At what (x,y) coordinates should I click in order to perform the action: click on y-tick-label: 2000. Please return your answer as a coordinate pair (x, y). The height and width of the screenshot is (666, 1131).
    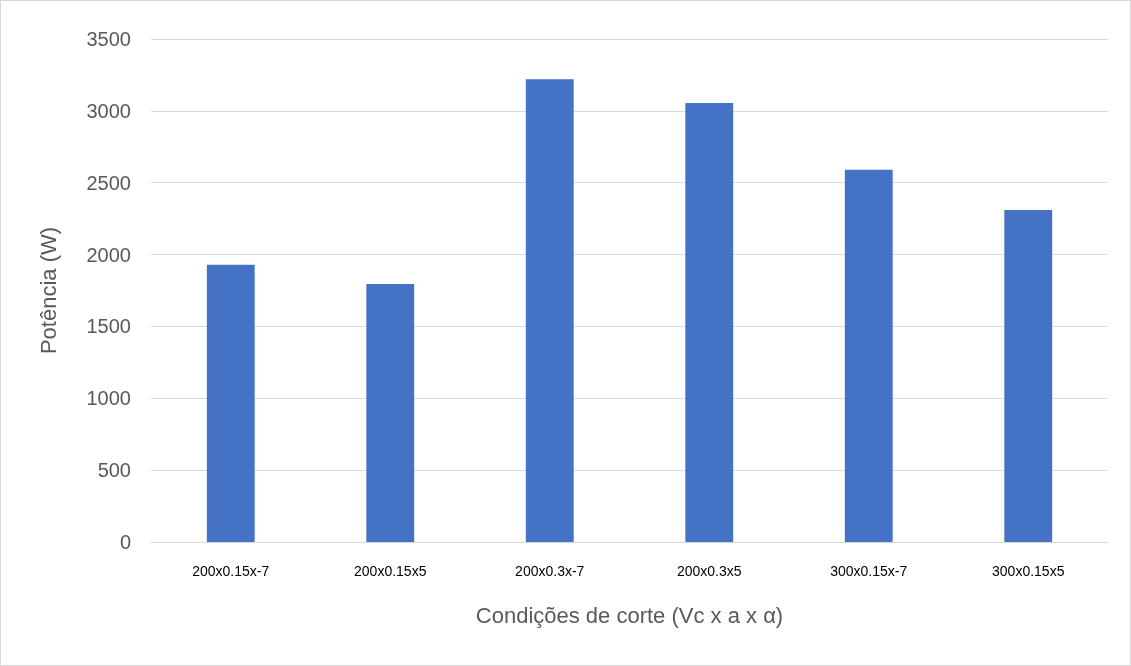
    Looking at the image, I should click on (108, 254).